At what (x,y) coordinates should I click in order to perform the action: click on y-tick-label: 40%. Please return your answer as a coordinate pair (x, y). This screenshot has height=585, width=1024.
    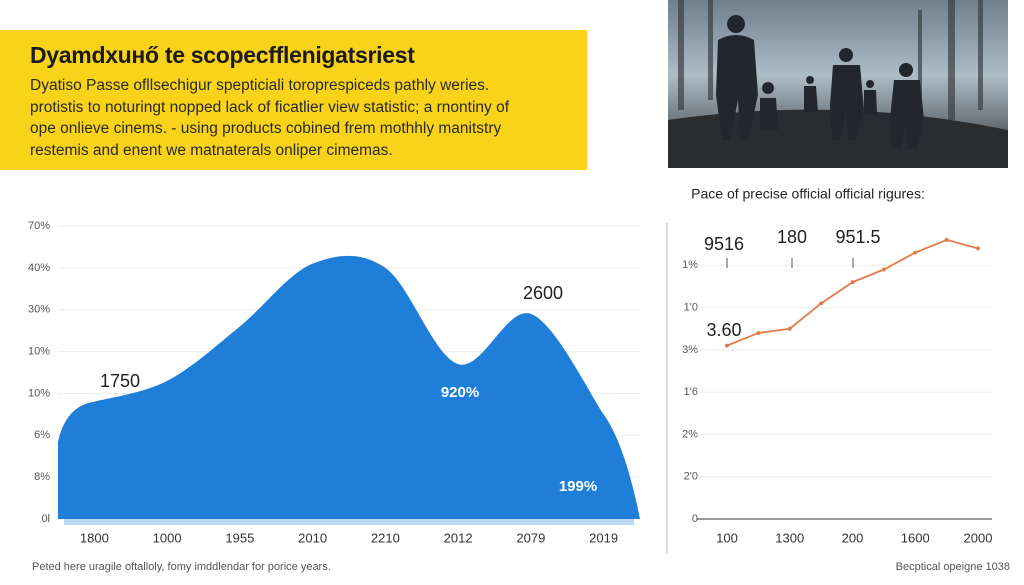
    Looking at the image, I should click on (39, 268).